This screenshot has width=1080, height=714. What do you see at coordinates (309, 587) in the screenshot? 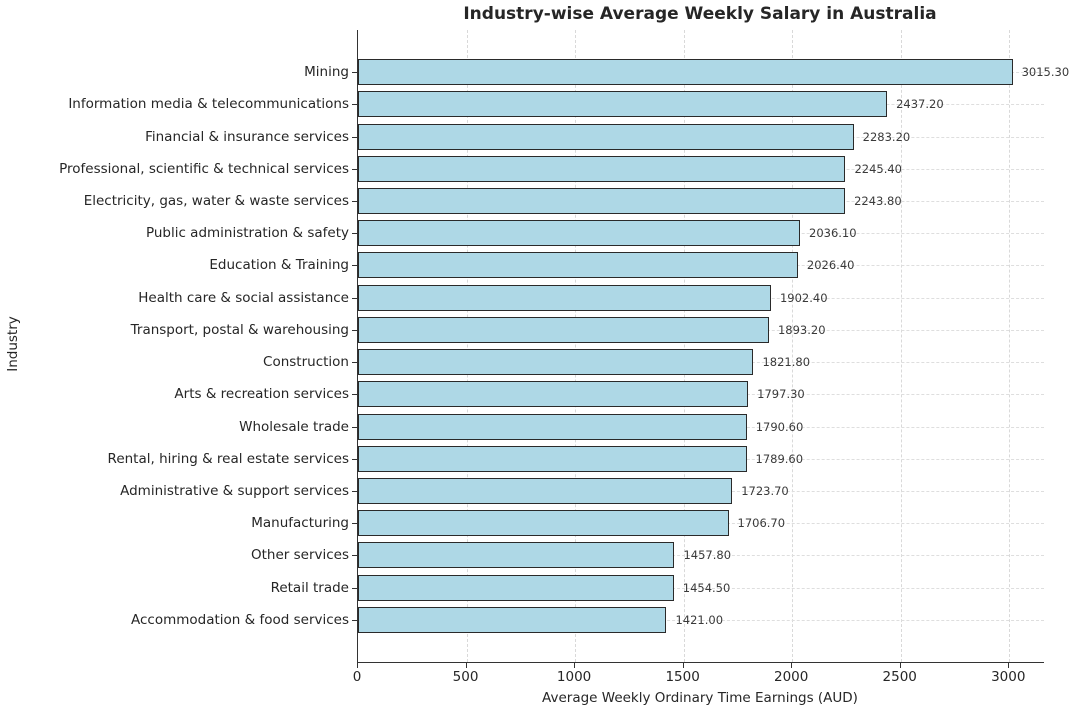
I see `y-tick-label: Retail trade` at bounding box center [309, 587].